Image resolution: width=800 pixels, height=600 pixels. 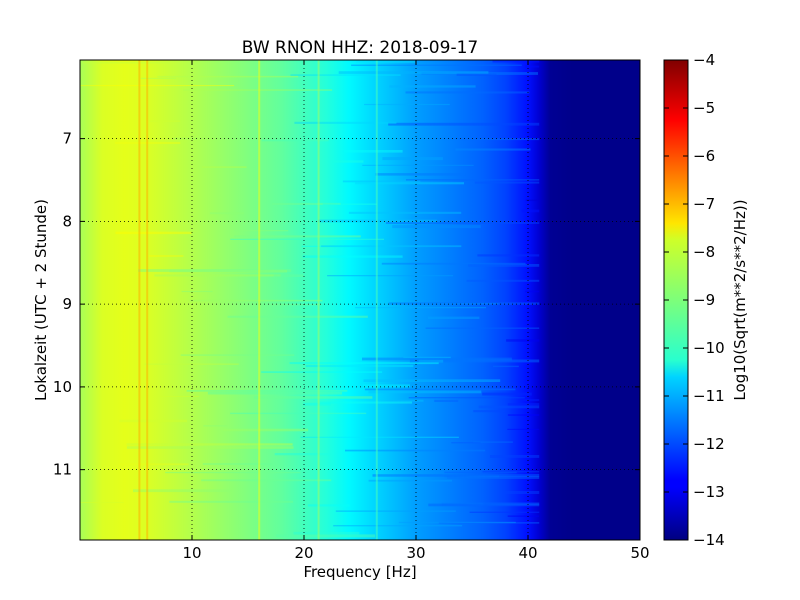 What do you see at coordinates (740, 299) in the screenshot?
I see `colorbar-label: Log10(Sqrt(m**2/s**2/Hz))` at bounding box center [740, 299].